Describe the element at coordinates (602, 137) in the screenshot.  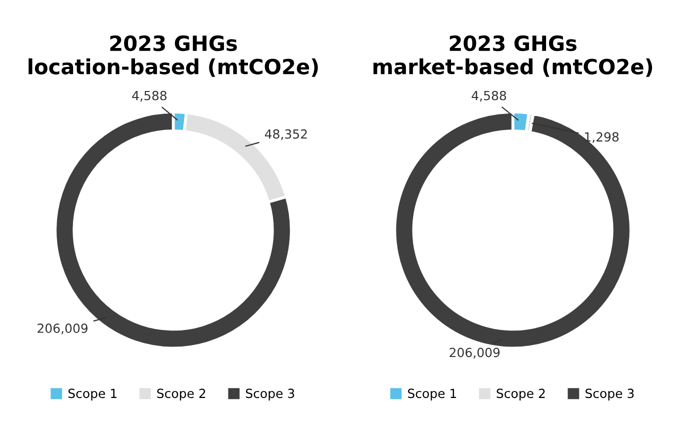
I see `data-label: 1,298` at that location.